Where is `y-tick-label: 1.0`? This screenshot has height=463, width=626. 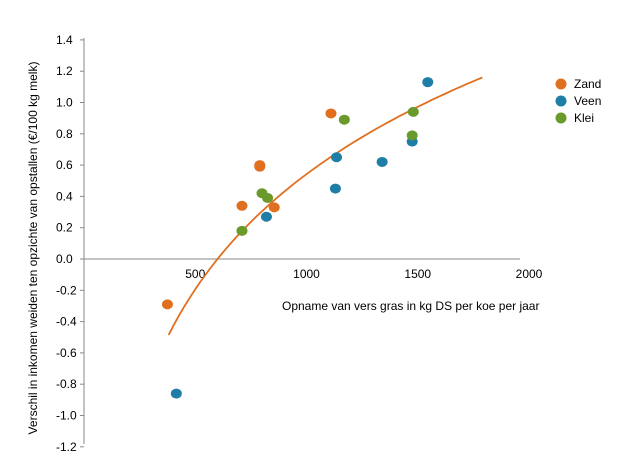 y-tick-label: 1.0 is located at coordinates (64, 103).